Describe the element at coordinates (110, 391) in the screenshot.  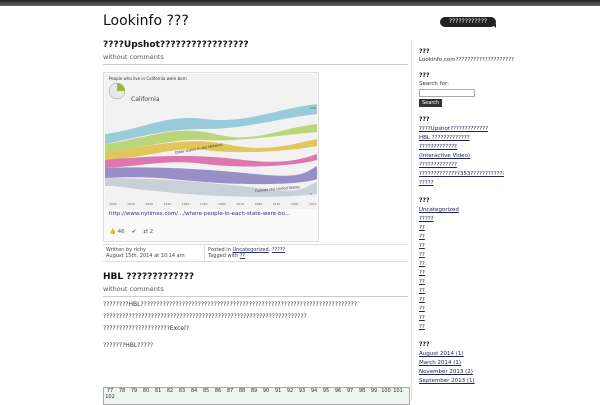
I see `strip-number: 77` at that location.